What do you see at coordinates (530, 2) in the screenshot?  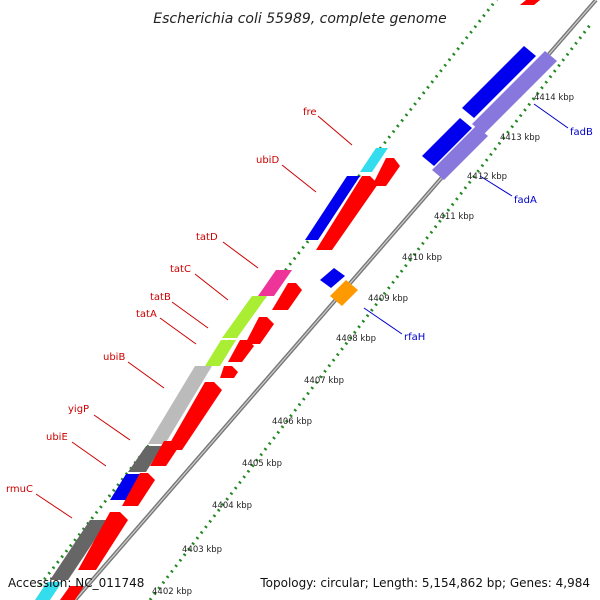 I see `feature-top-red` at bounding box center [530, 2].